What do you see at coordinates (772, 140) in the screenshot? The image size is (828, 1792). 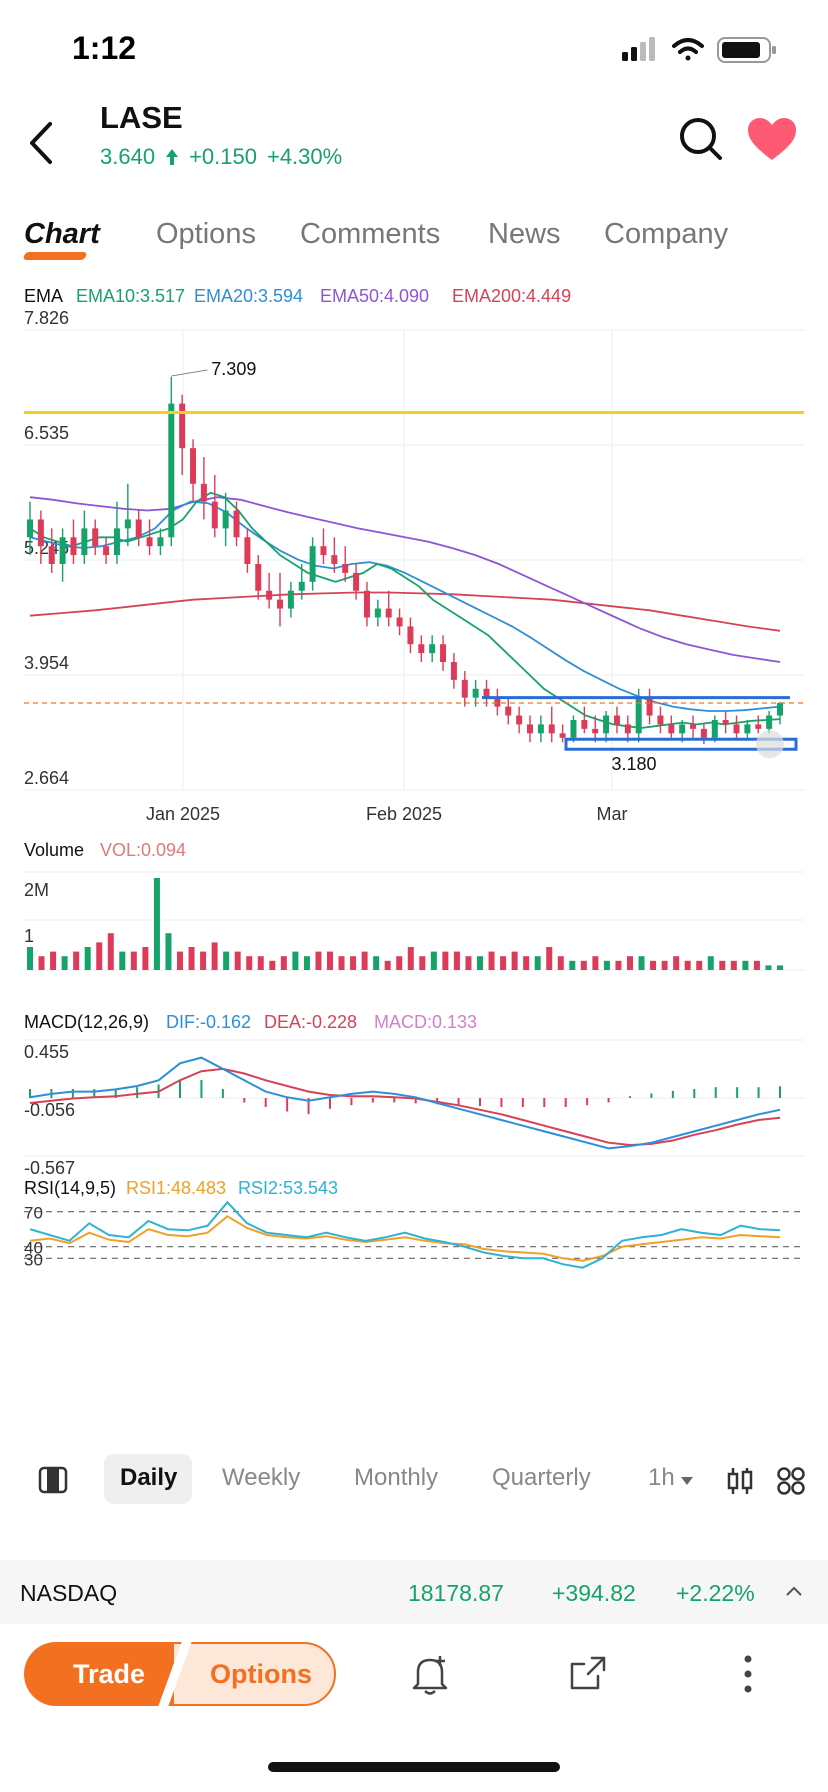 I see `favorite-button` at bounding box center [772, 140].